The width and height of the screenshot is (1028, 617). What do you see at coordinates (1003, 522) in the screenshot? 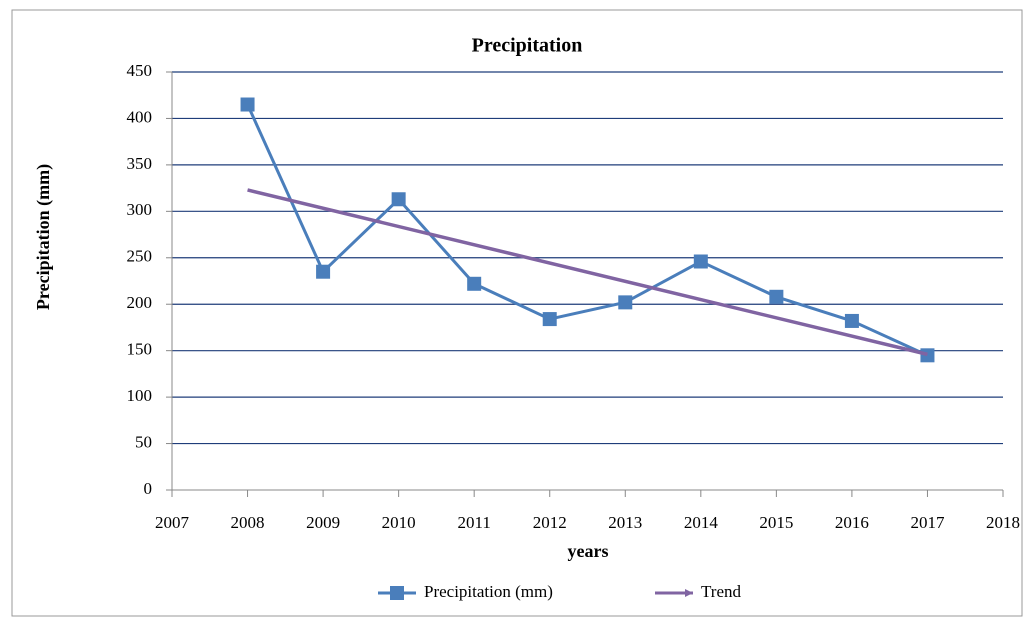
I see `x-tick-label: 2018` at bounding box center [1003, 522].